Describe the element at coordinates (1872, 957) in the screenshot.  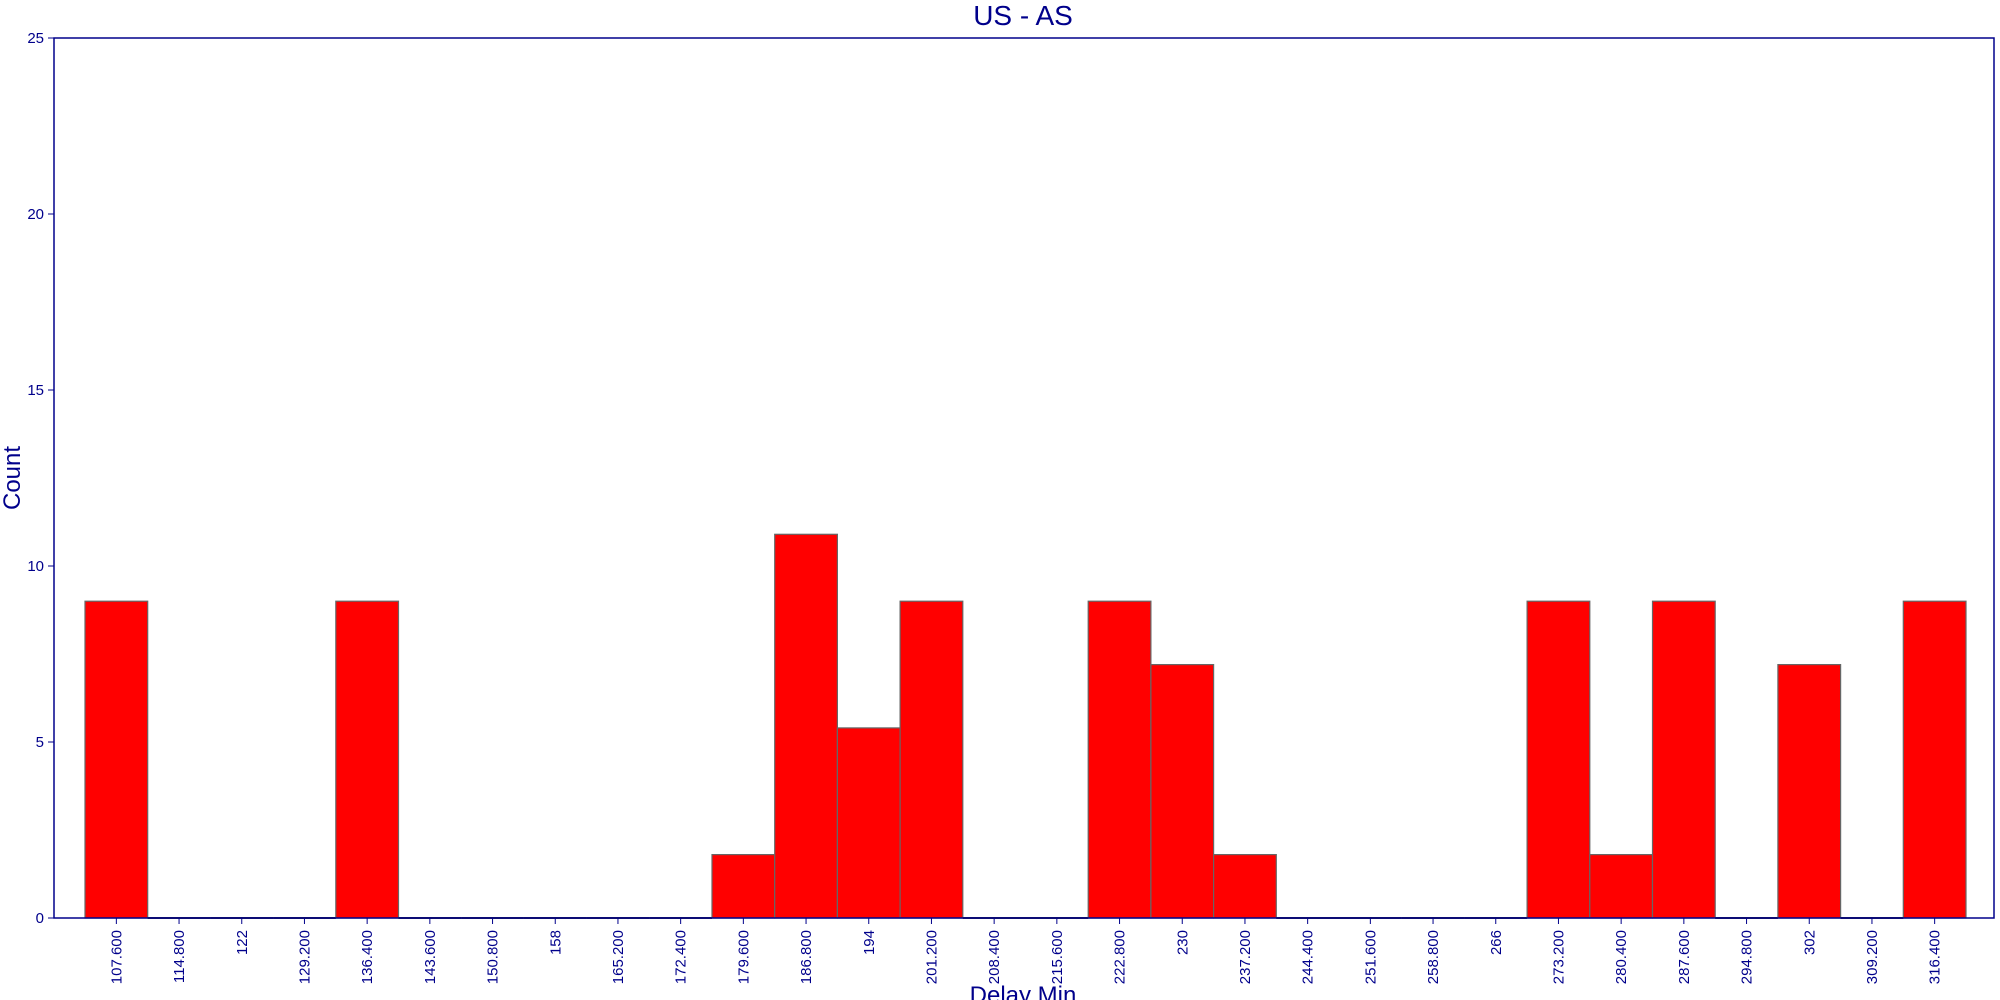
I see `x-tick-label-309.200: 309.200` at that location.